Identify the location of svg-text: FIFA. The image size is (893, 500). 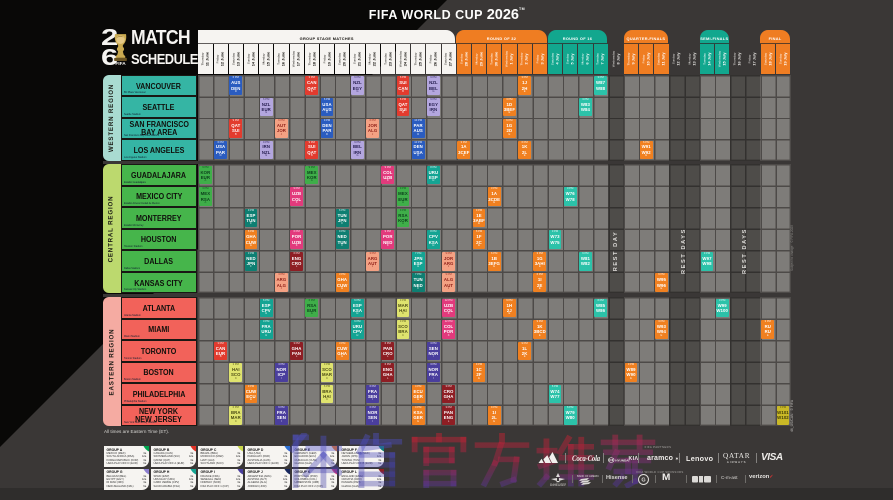
(120, 64).